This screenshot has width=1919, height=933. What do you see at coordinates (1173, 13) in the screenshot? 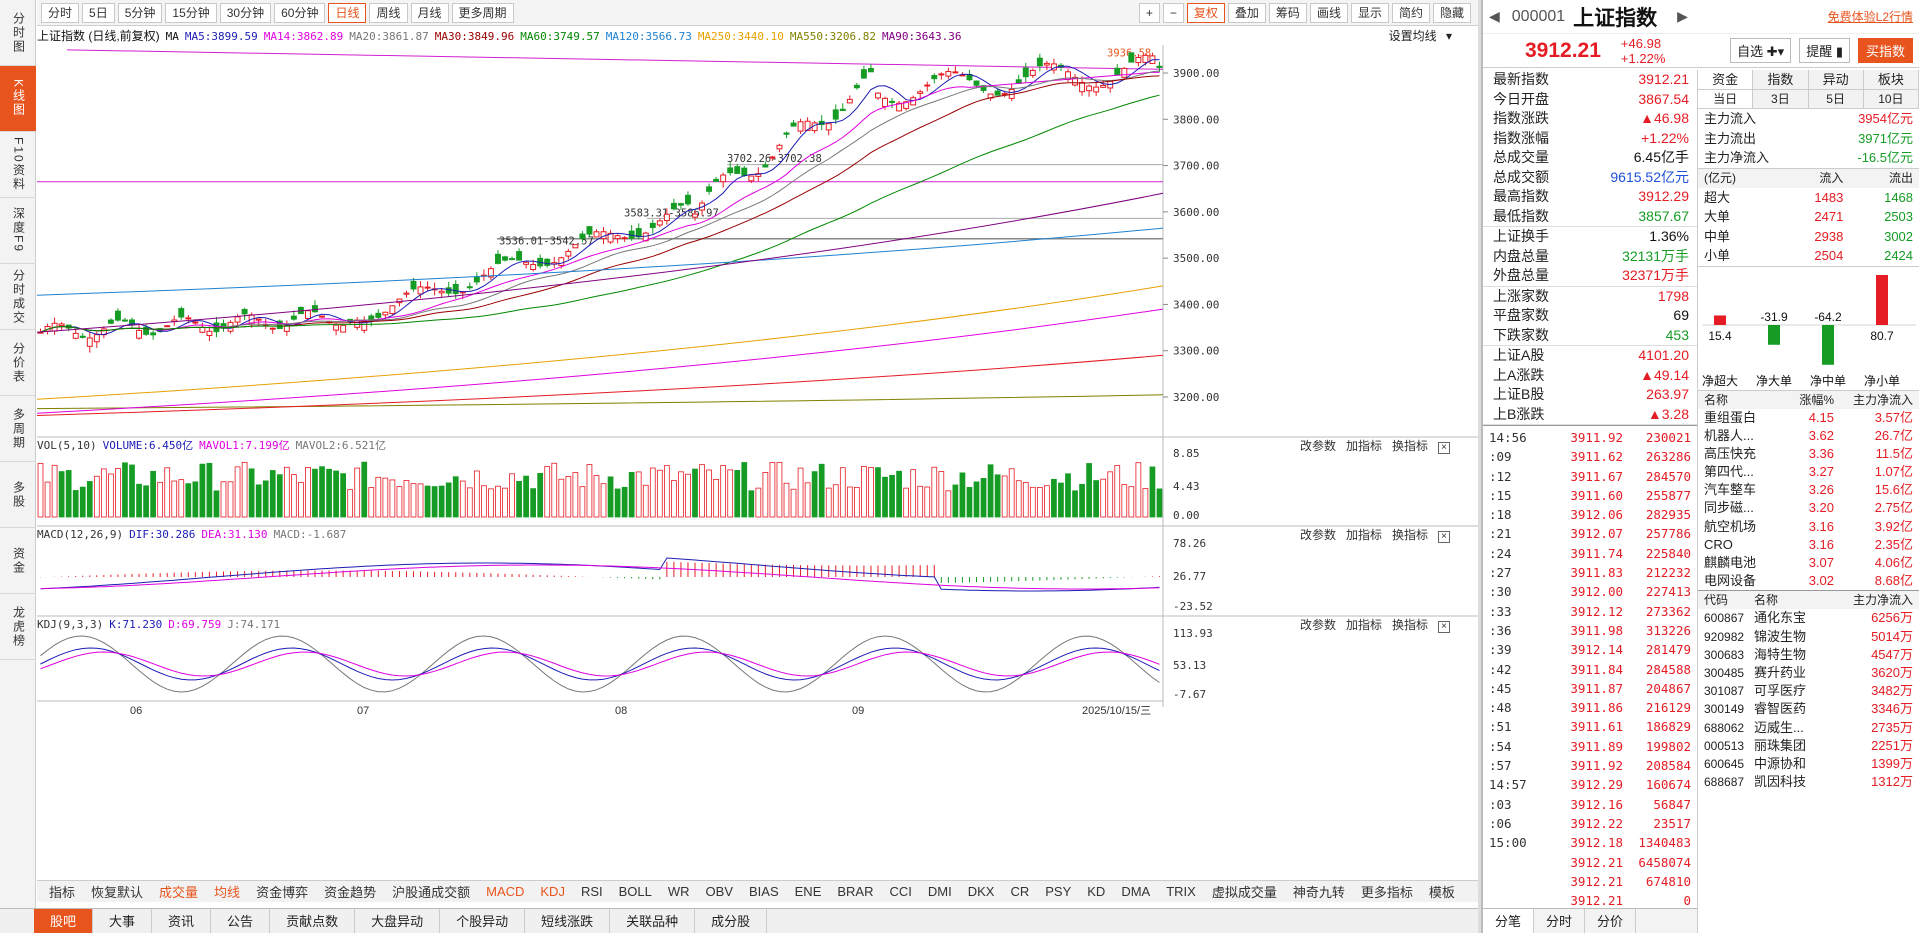
I see `toolbar-btn-1: −` at bounding box center [1173, 13].